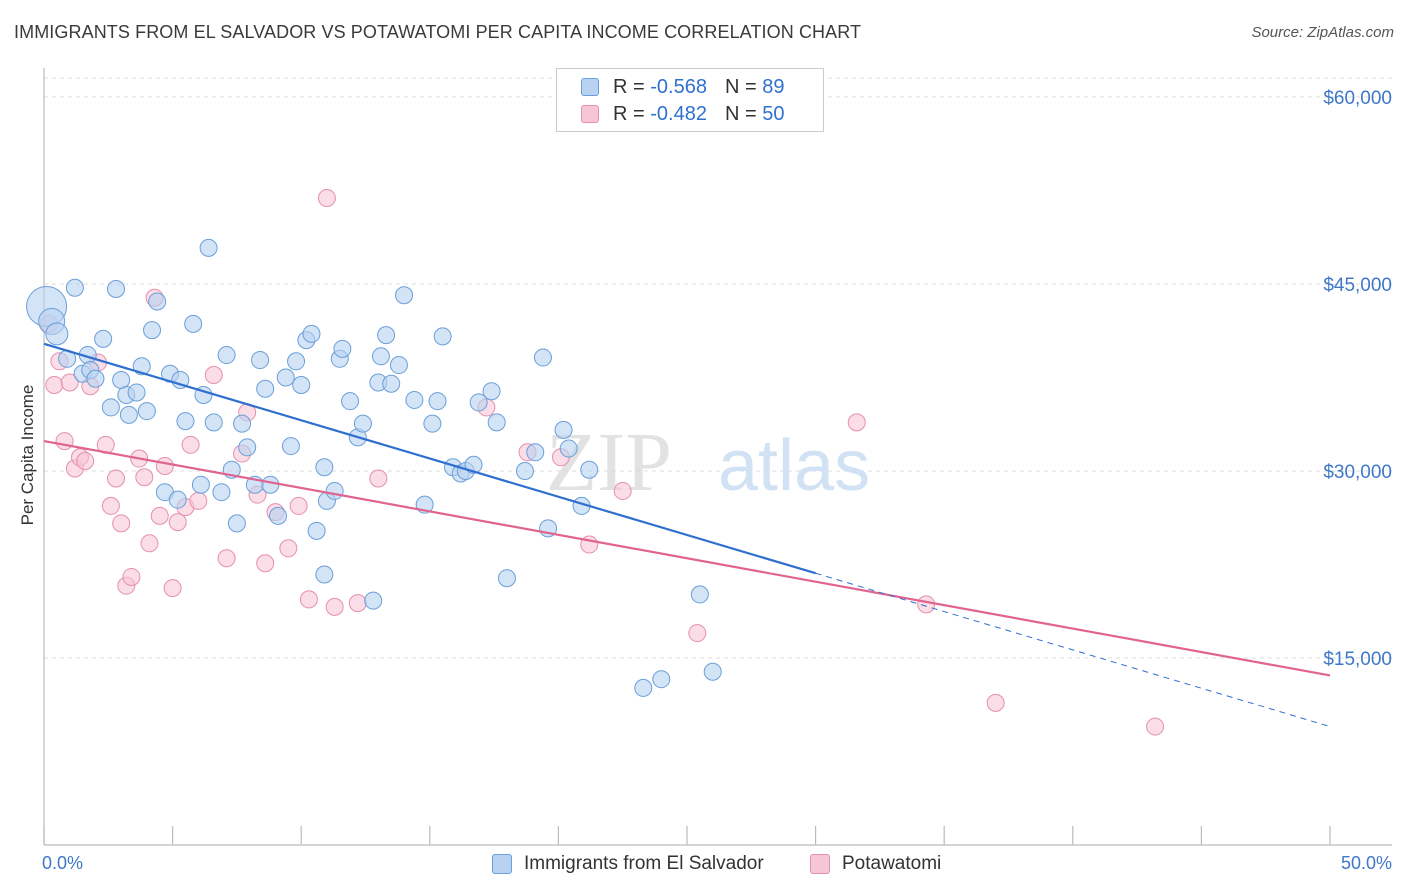 The image size is (1406, 892). I want to click on legend-row-potawatomi: R = -0.482 N = 50, so click(682, 114).